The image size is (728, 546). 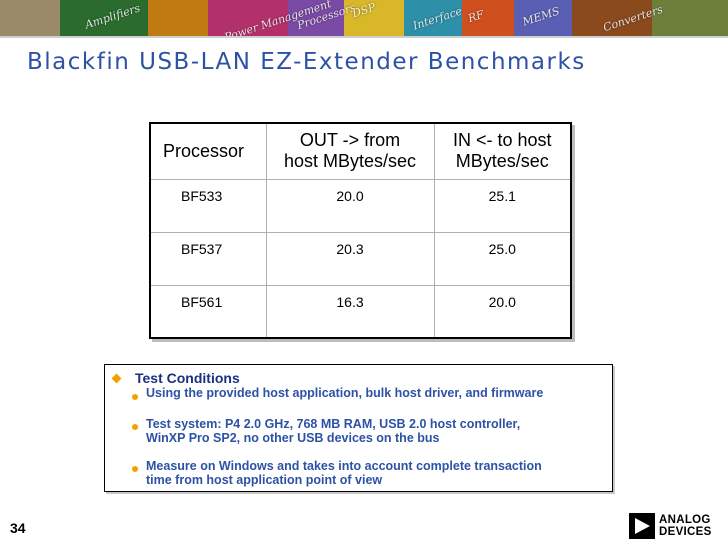 I want to click on column-header-processor: Processor, so click(x=208, y=151).